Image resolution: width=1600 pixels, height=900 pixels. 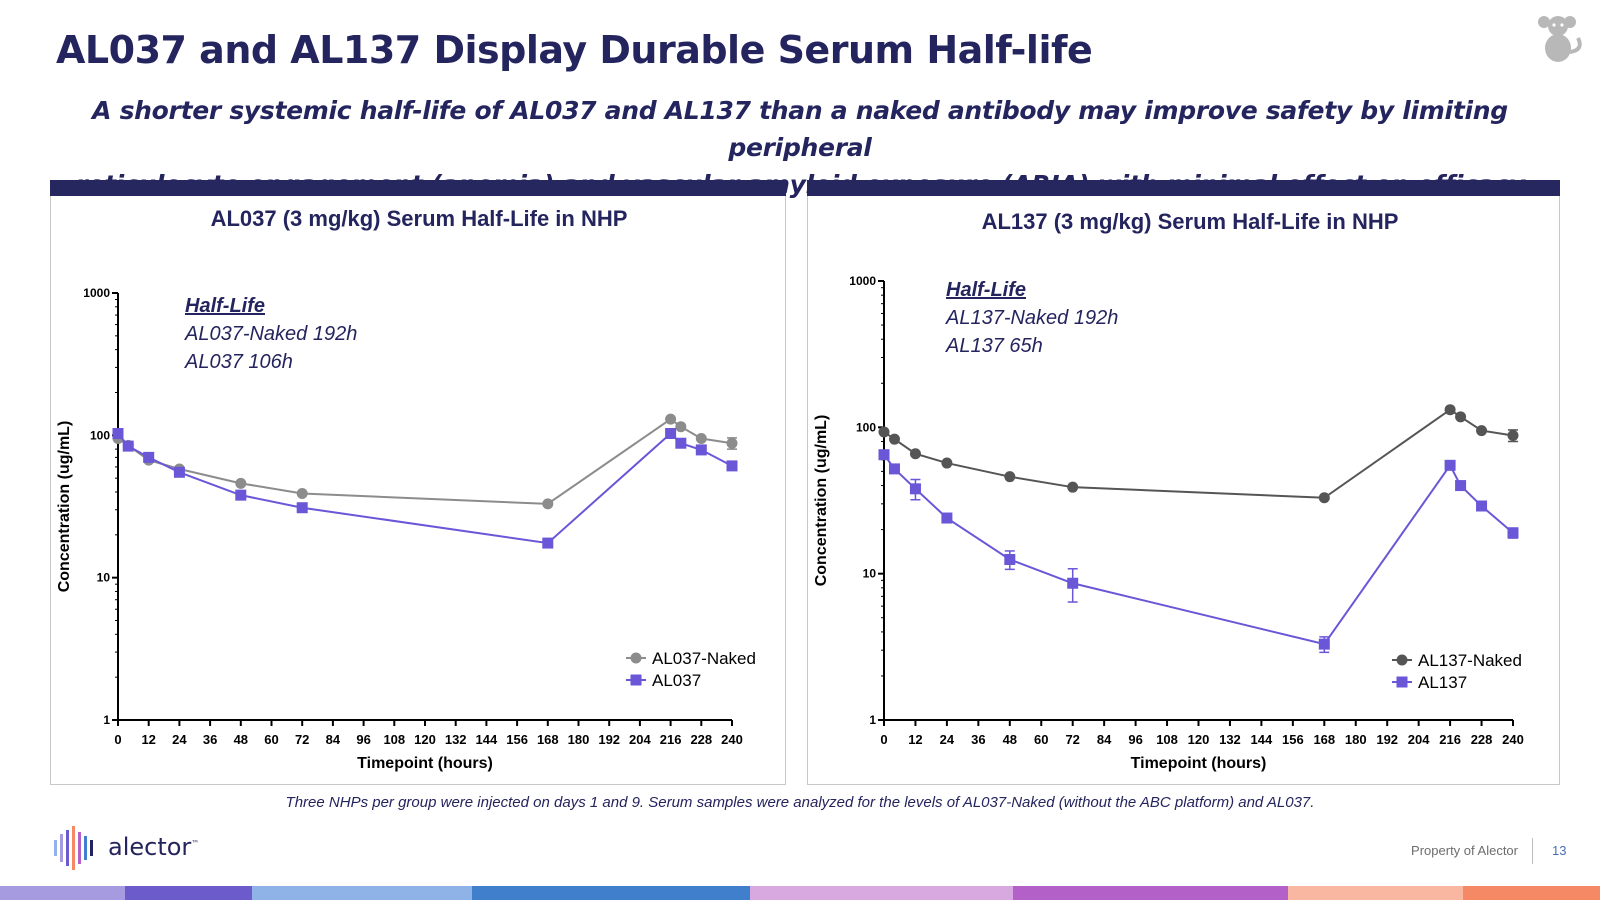 I want to click on legend-label: AL137, so click(x=1442, y=682).